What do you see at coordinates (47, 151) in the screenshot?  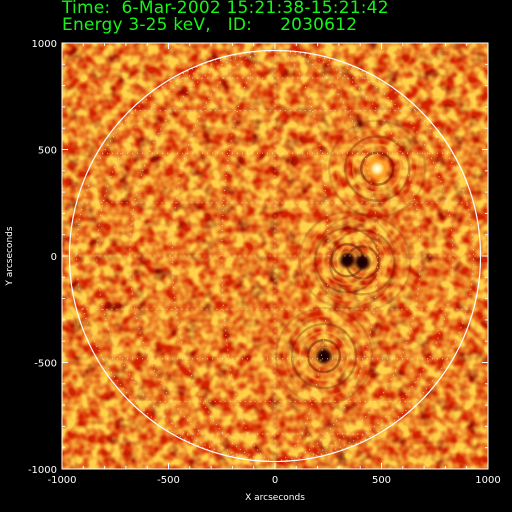 I see `y-tick-label: 500` at bounding box center [47, 151].